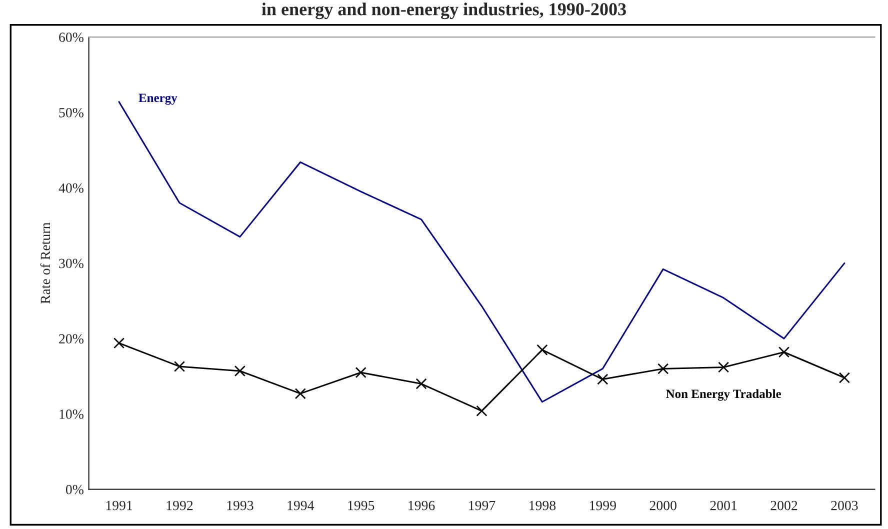  I want to click on x-tick-label: 1996, so click(421, 505).